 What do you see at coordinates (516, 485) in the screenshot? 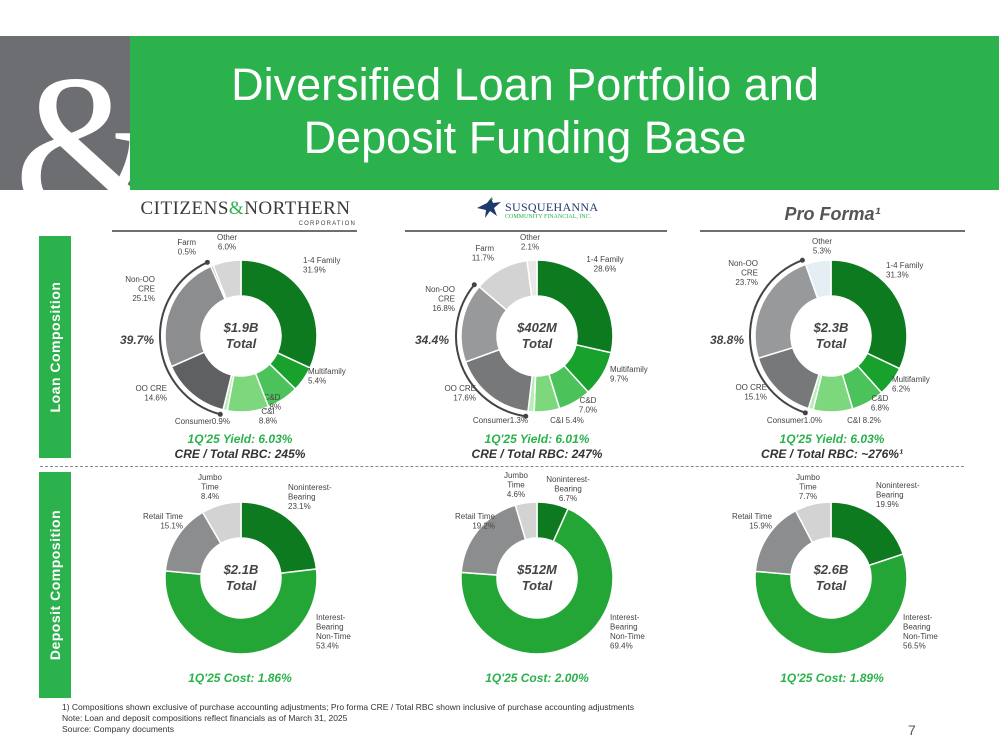
I see `sq-deposit-slice-label-3: Jumbo Time 4.6%` at bounding box center [516, 485].